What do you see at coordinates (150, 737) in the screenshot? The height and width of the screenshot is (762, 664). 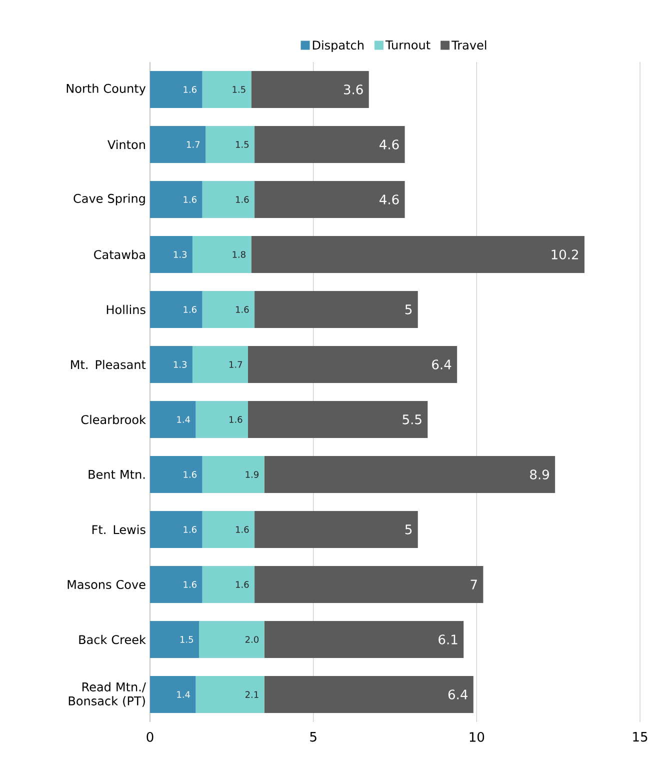 I see `x-tick-label: 0` at bounding box center [150, 737].